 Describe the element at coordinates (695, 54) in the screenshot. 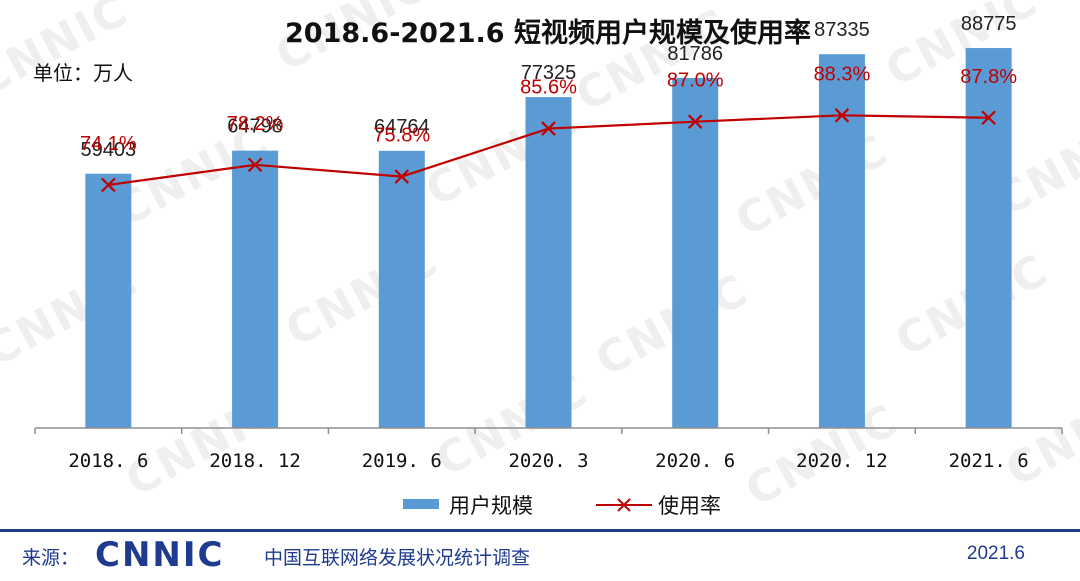

I see `bar-value-label-4: 81786` at that location.